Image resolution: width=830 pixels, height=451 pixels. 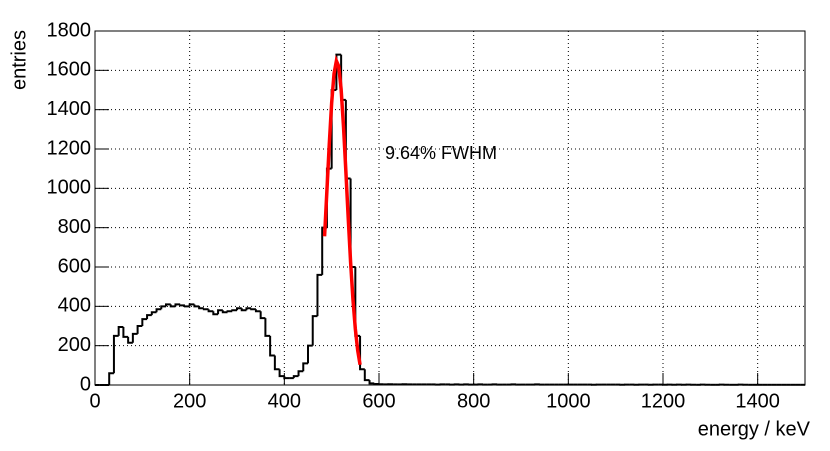 I want to click on x-tick-label: 0, so click(x=94, y=401).